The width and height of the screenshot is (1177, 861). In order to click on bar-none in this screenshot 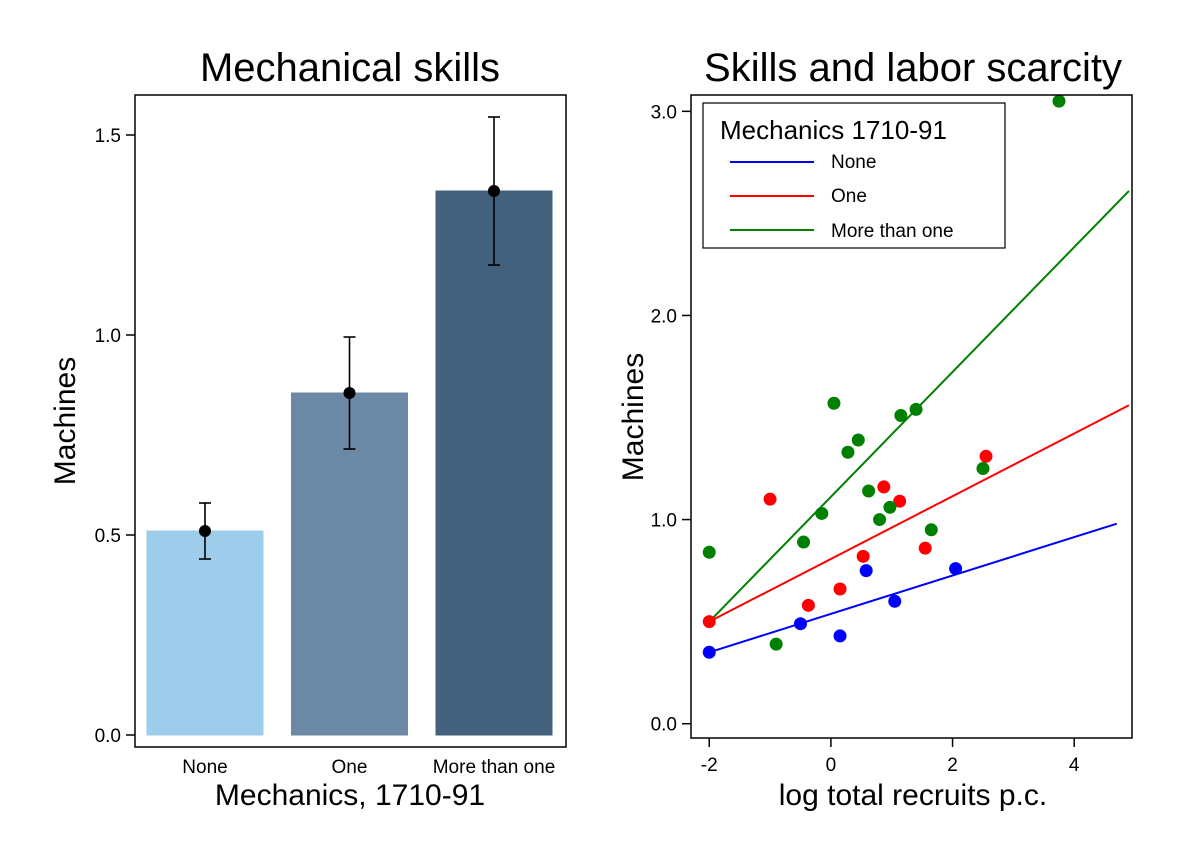, I will do `click(205, 633)`.